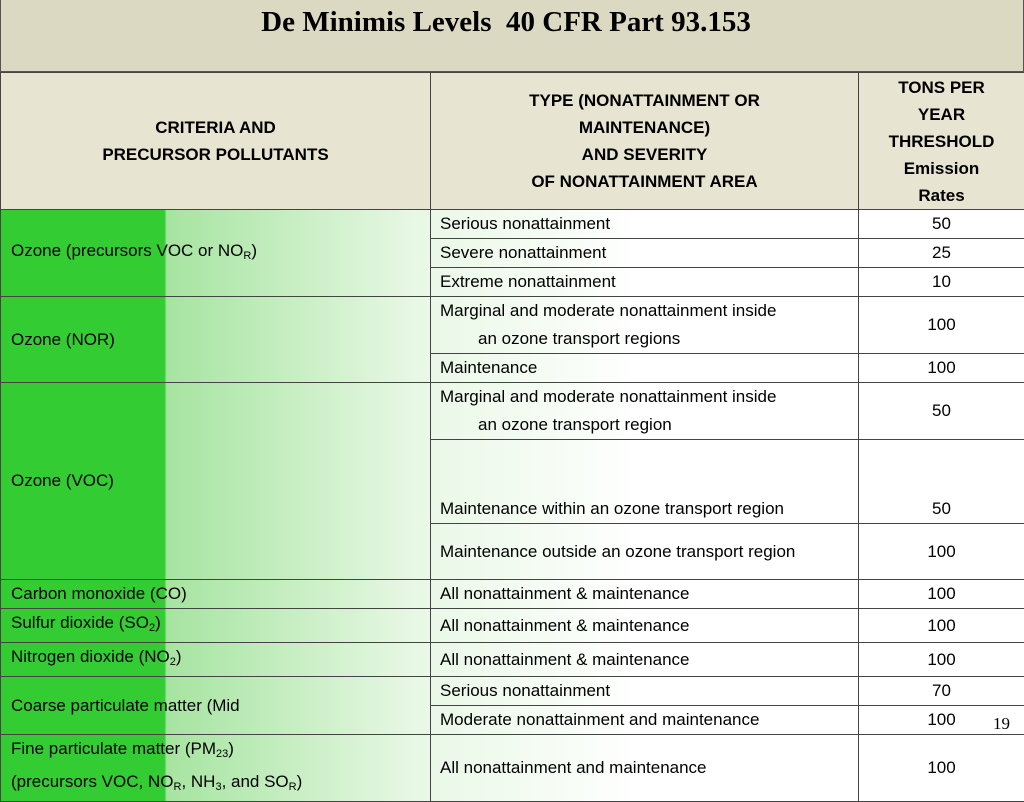  Describe the element at coordinates (125, 705) in the screenshot. I see `text: Coarse particulate matter (Mid` at that location.